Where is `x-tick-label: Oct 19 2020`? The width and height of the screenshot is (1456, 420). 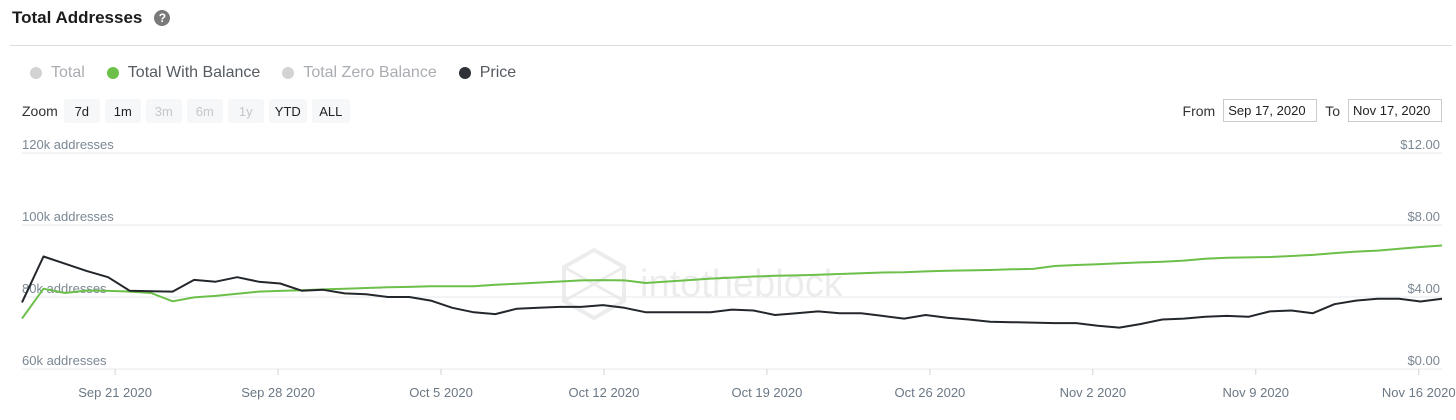
x-tick-label: Oct 19 2020 is located at coordinates (767, 392).